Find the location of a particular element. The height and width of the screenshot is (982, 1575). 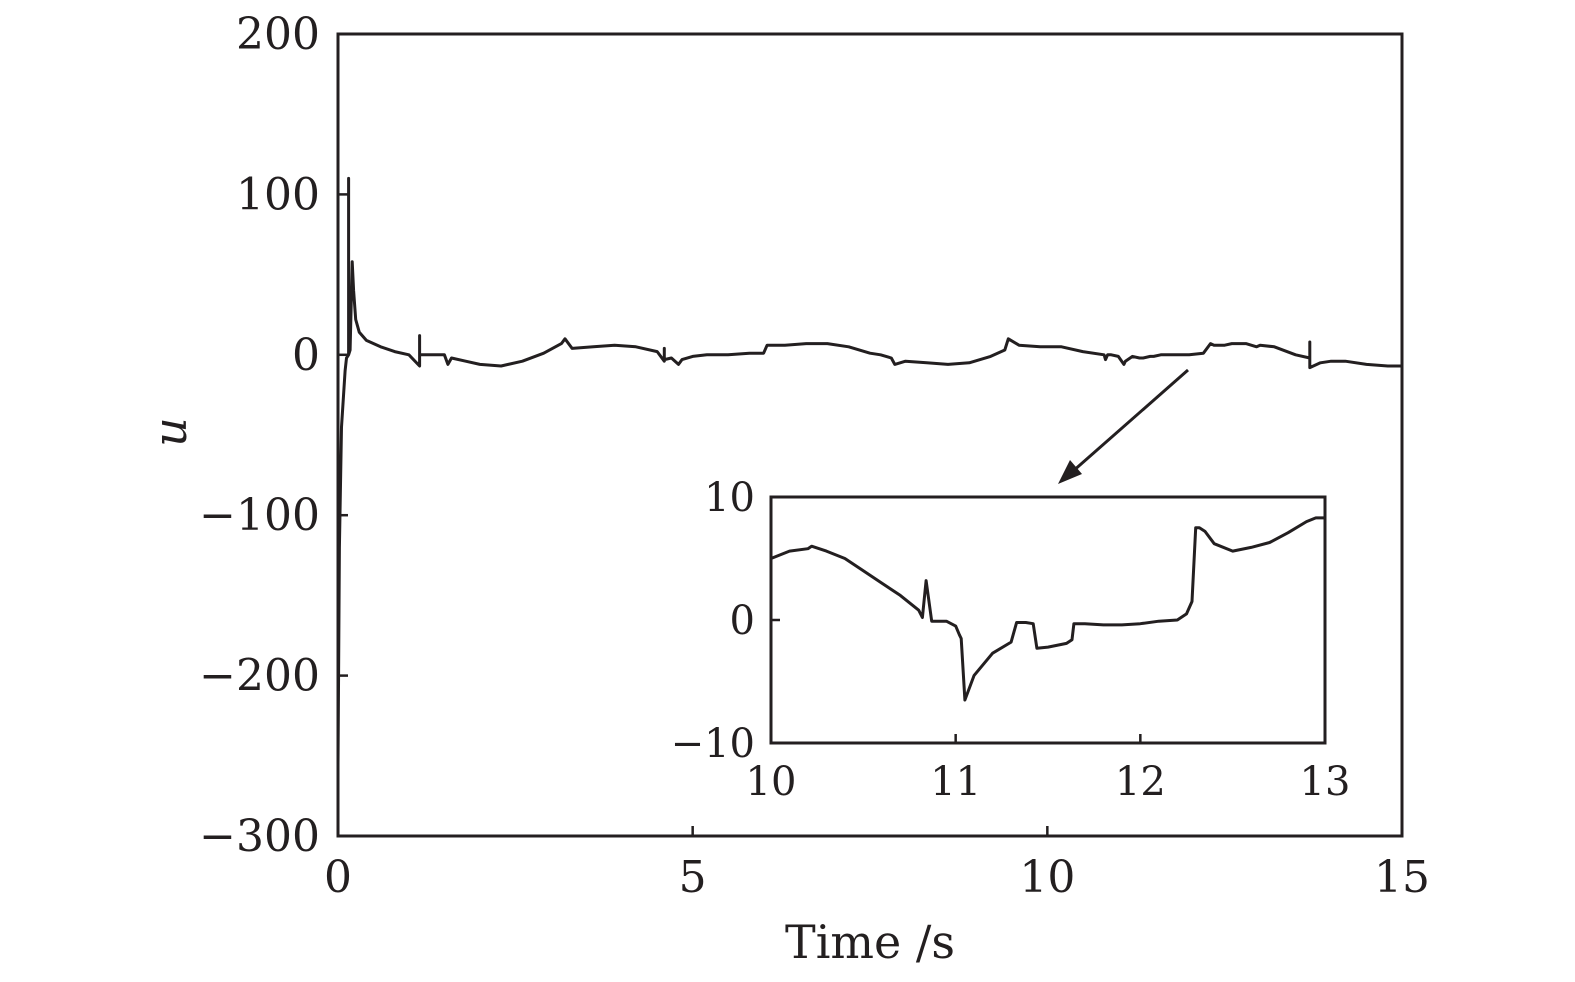

main-x-tick-label: 0 is located at coordinates (338, 877).